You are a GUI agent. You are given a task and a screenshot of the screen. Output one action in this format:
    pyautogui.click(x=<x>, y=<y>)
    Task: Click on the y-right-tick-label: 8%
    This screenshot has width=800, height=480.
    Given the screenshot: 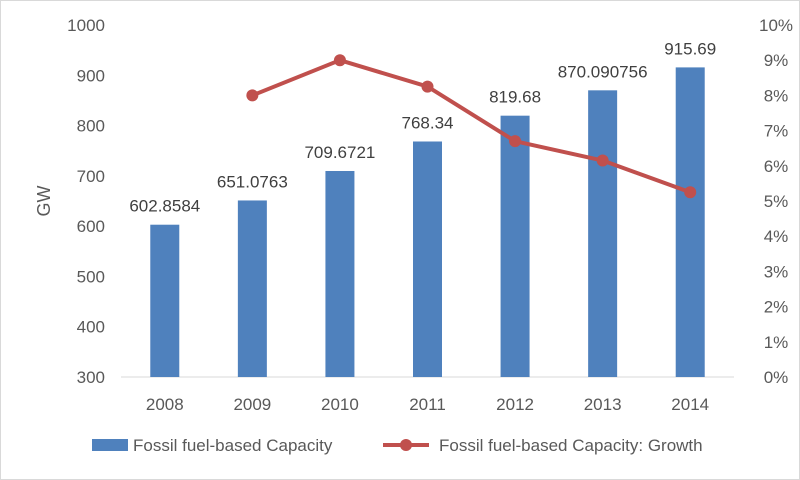 What is the action you would take?
    pyautogui.click(x=776, y=95)
    